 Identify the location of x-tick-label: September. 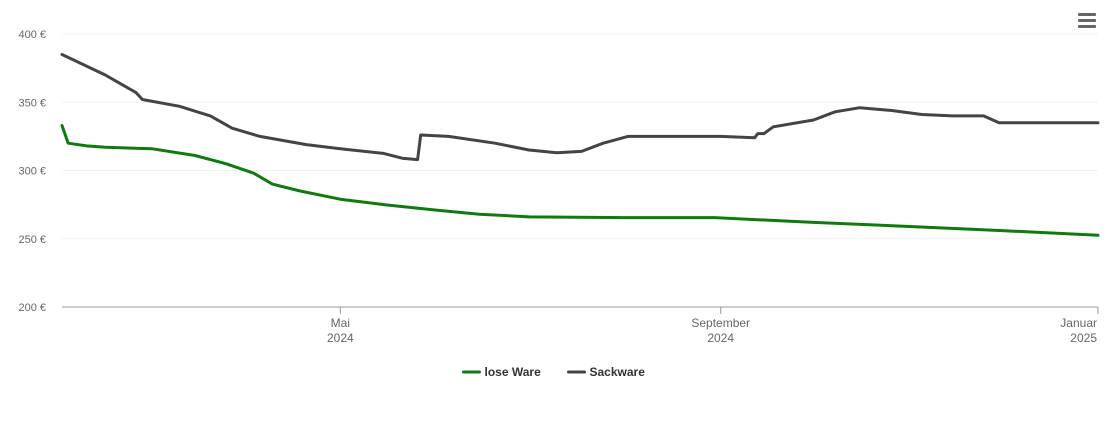
(720, 323).